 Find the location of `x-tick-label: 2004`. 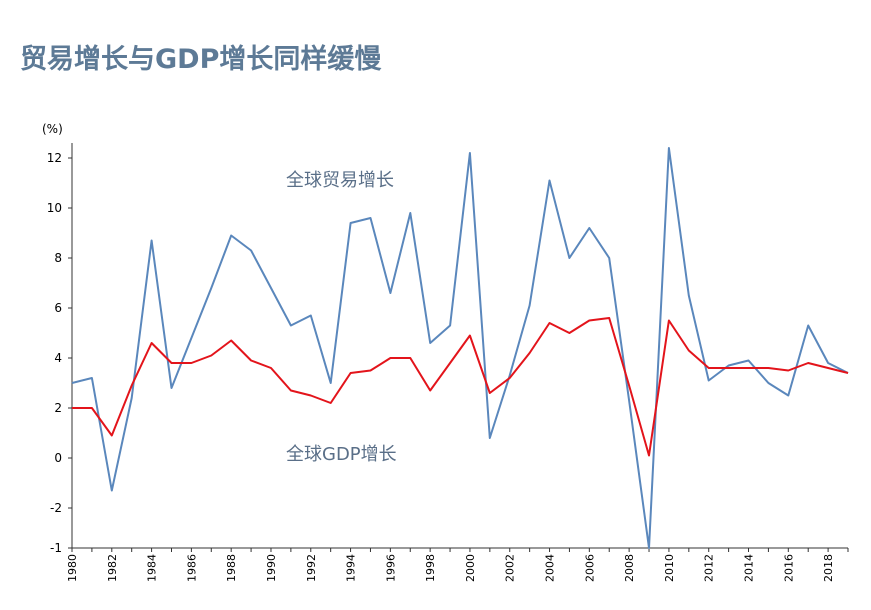

x-tick-label: 2004 is located at coordinates (550, 568).